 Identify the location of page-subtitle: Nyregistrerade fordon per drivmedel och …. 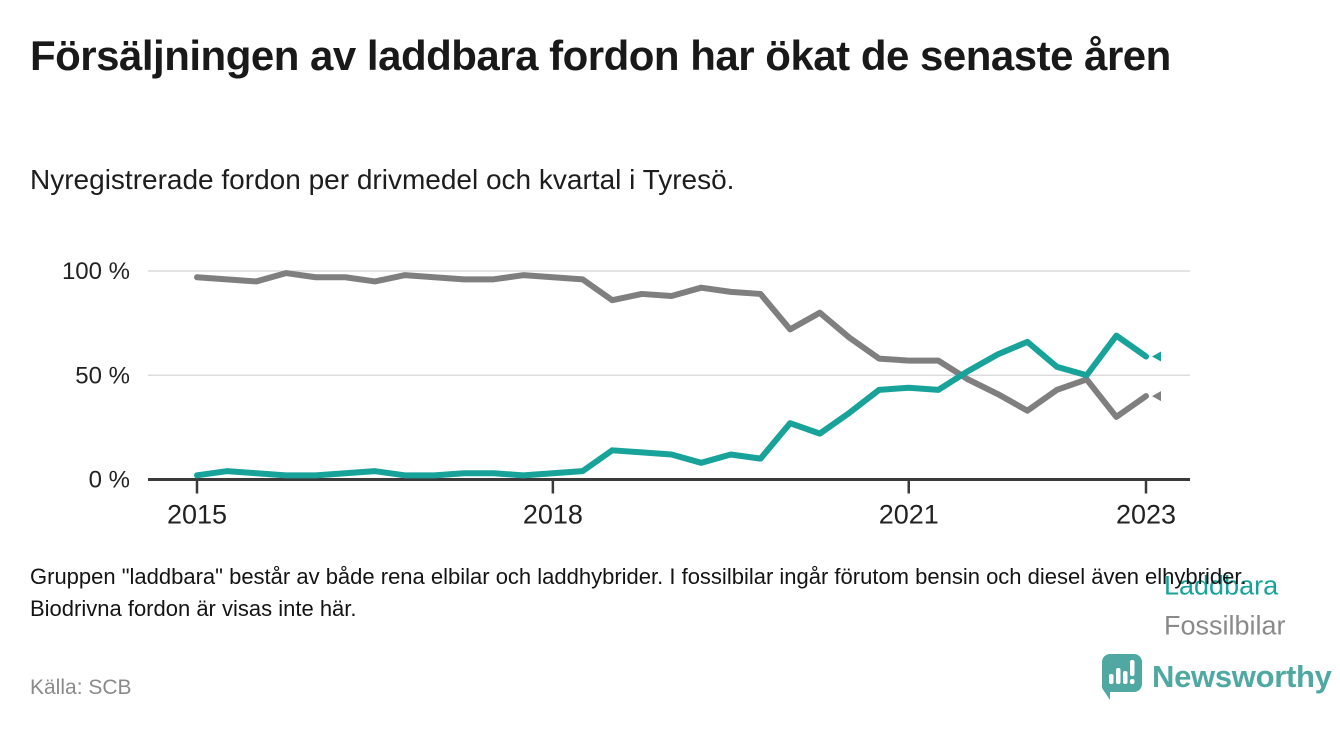
(382, 179).